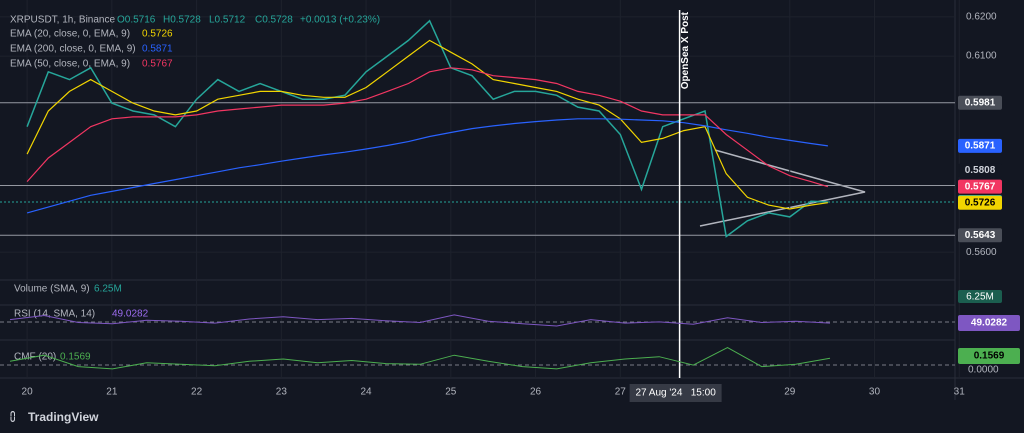  Describe the element at coordinates (983, 370) in the screenshot. I see `cmf-zero-label: 0.0000` at that location.